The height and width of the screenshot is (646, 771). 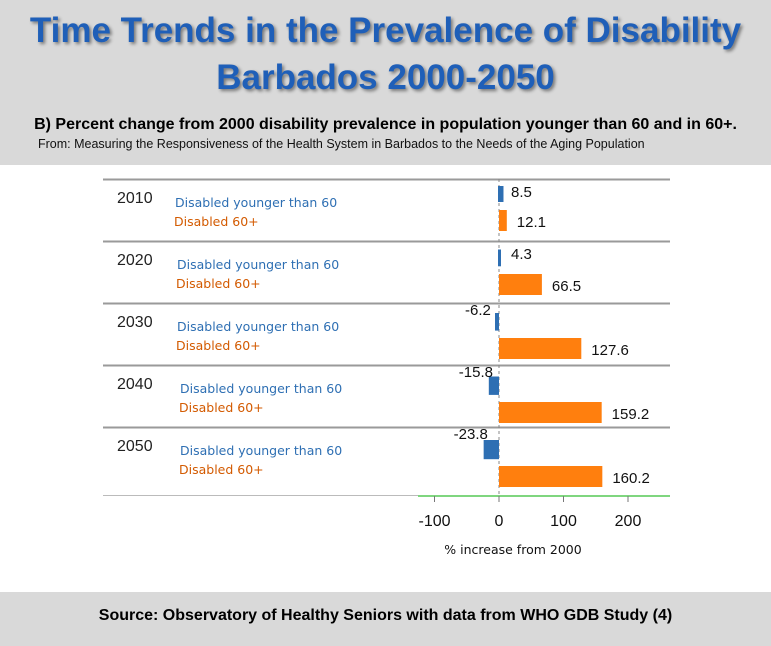 What do you see at coordinates (135, 260) in the screenshot?
I see `year-label: 2020` at bounding box center [135, 260].